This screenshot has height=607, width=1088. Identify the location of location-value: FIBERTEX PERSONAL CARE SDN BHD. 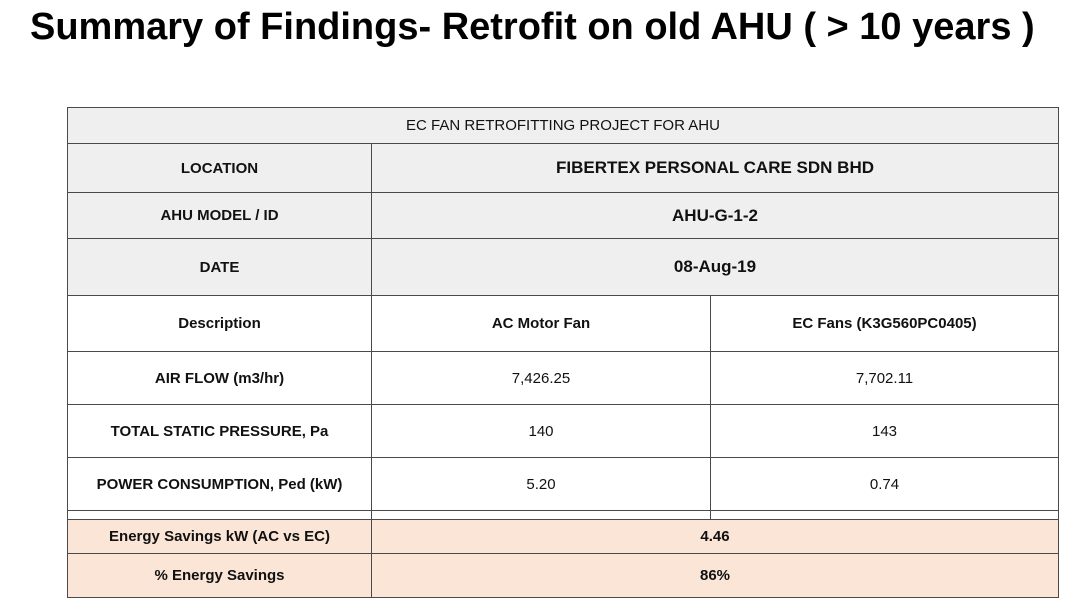
(715, 168).